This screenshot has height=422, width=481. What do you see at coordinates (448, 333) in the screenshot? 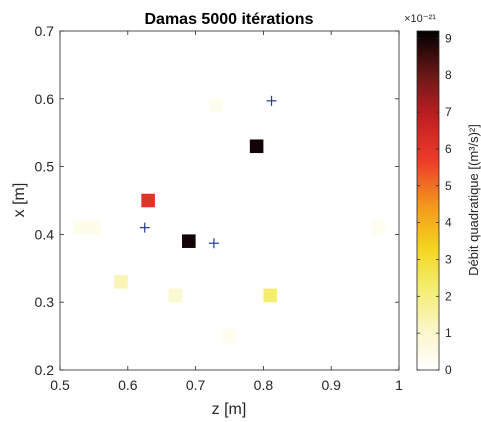
I see `colorbar-tick-label: 1` at bounding box center [448, 333].